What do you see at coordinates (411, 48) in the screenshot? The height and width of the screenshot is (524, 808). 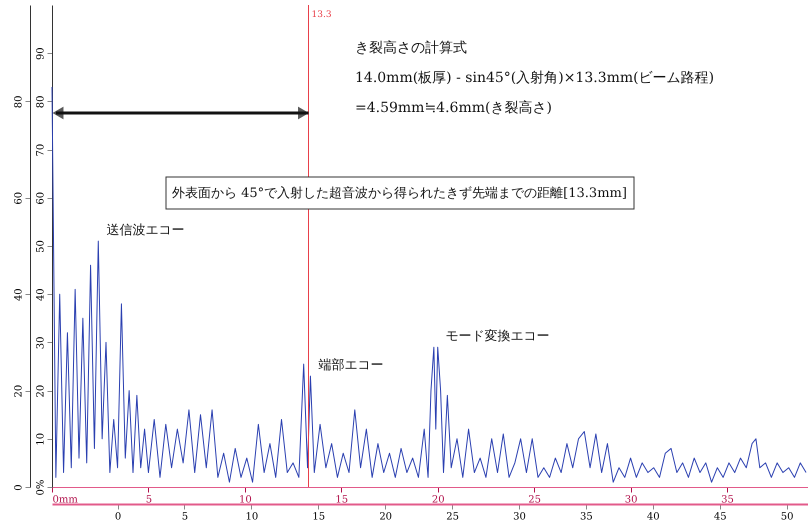 I see `annotation: き裂高さの計算式` at bounding box center [411, 48].